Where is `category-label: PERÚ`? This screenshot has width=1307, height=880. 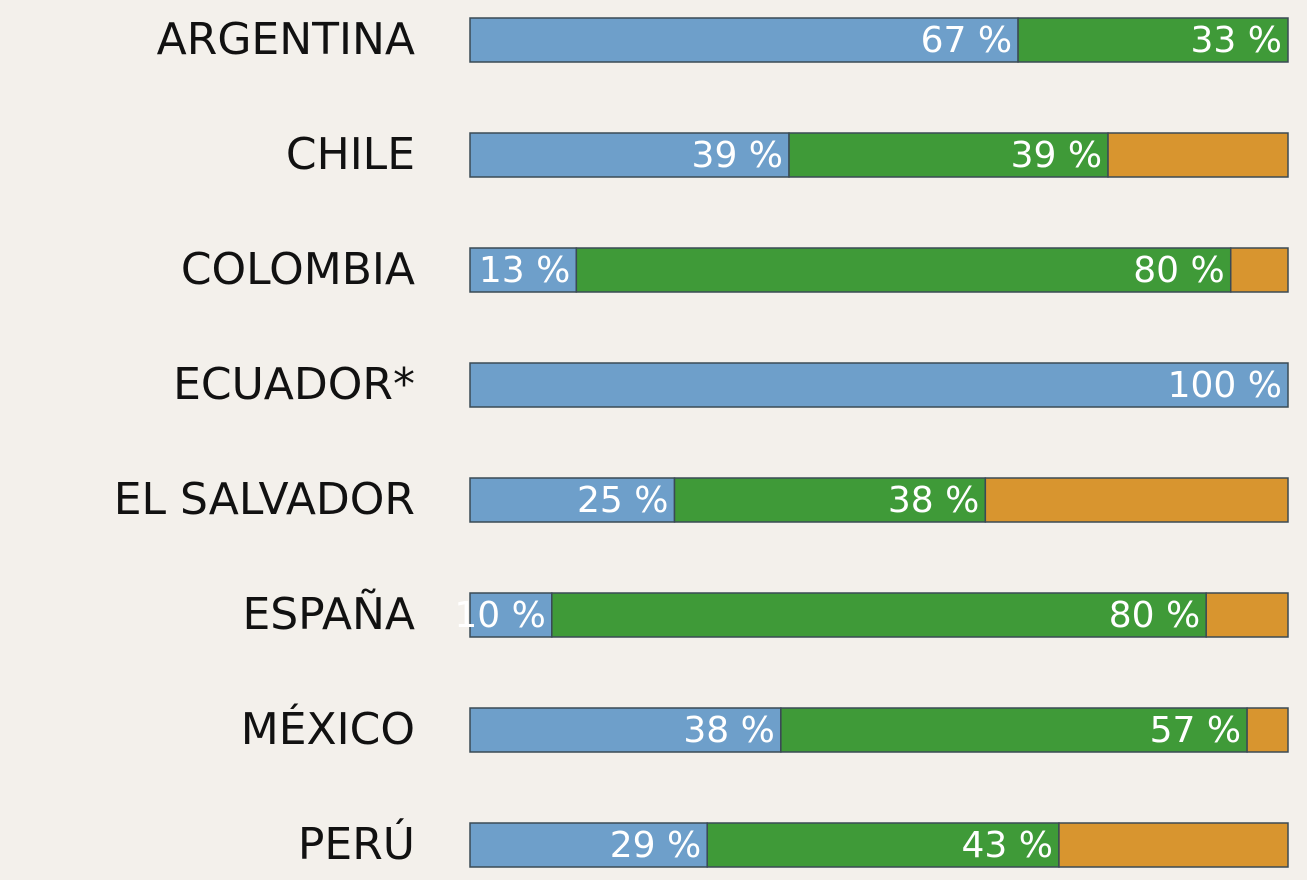
category-label: PERÚ is located at coordinates (356, 843).